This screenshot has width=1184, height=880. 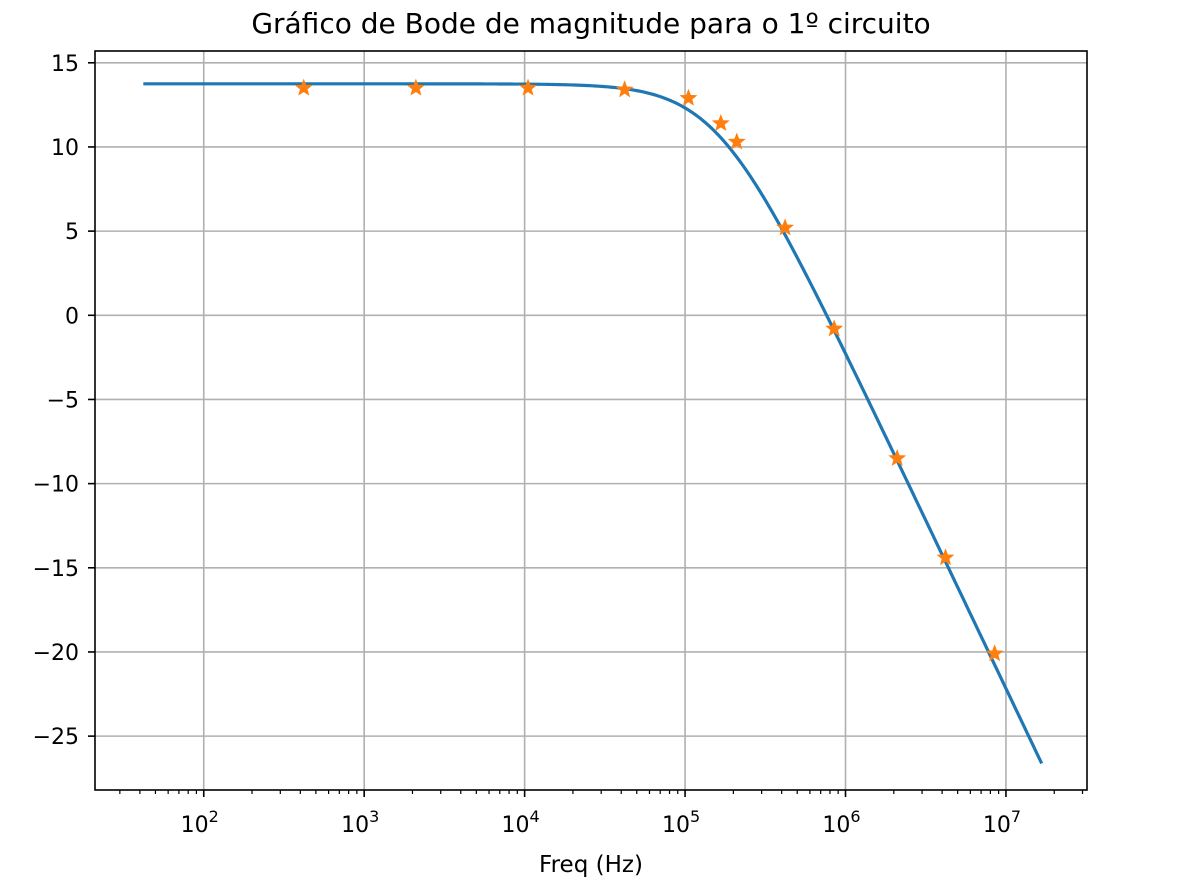 I want to click on x-tick-label-exponent: 7, so click(x=1016, y=816).